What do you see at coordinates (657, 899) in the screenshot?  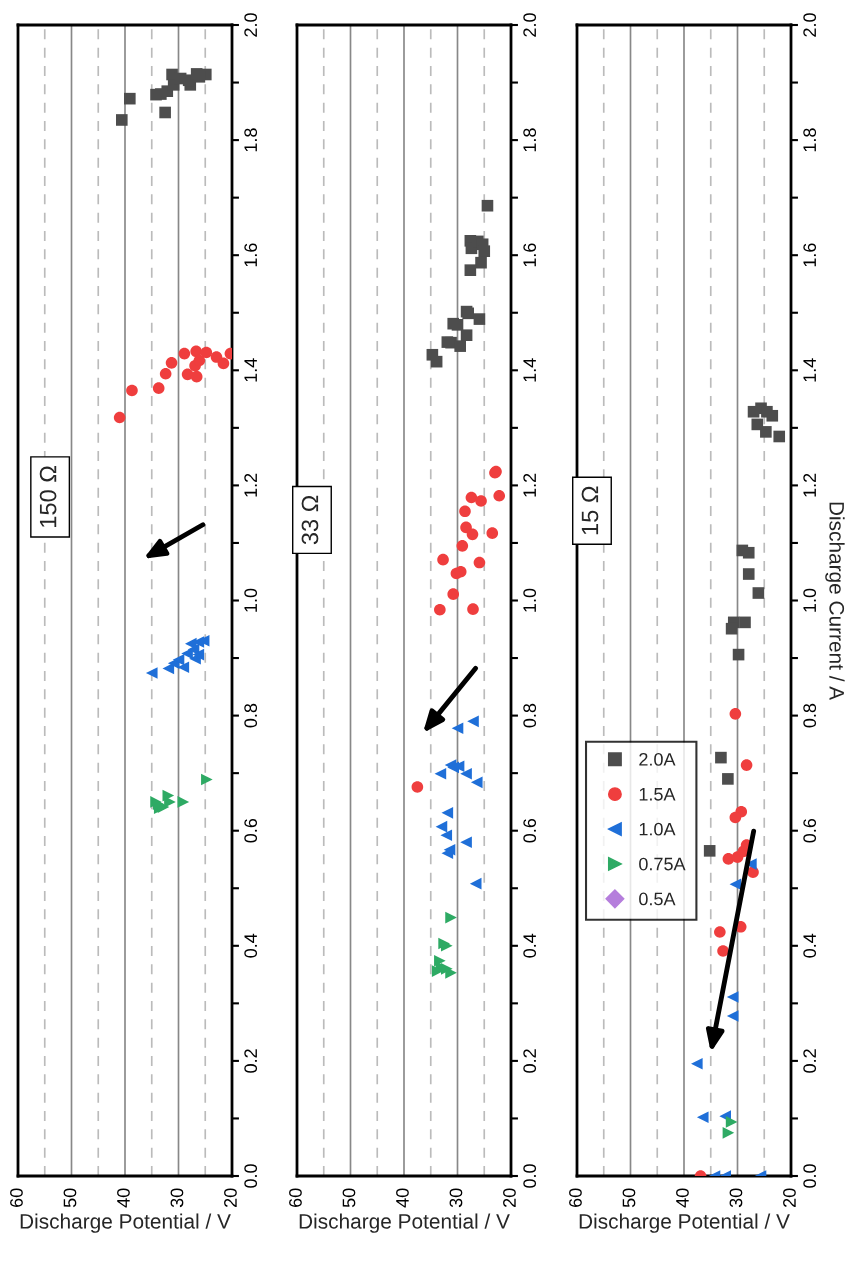 I see `legend-label: 0.5A` at bounding box center [657, 899].